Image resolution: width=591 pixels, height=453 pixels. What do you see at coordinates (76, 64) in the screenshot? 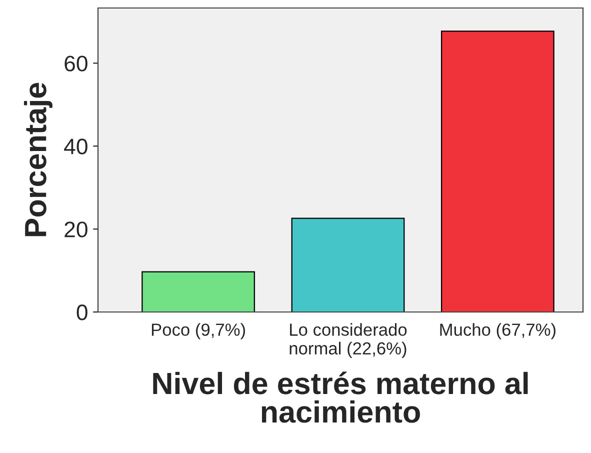
I see `y-tick-label: 60` at bounding box center [76, 64].